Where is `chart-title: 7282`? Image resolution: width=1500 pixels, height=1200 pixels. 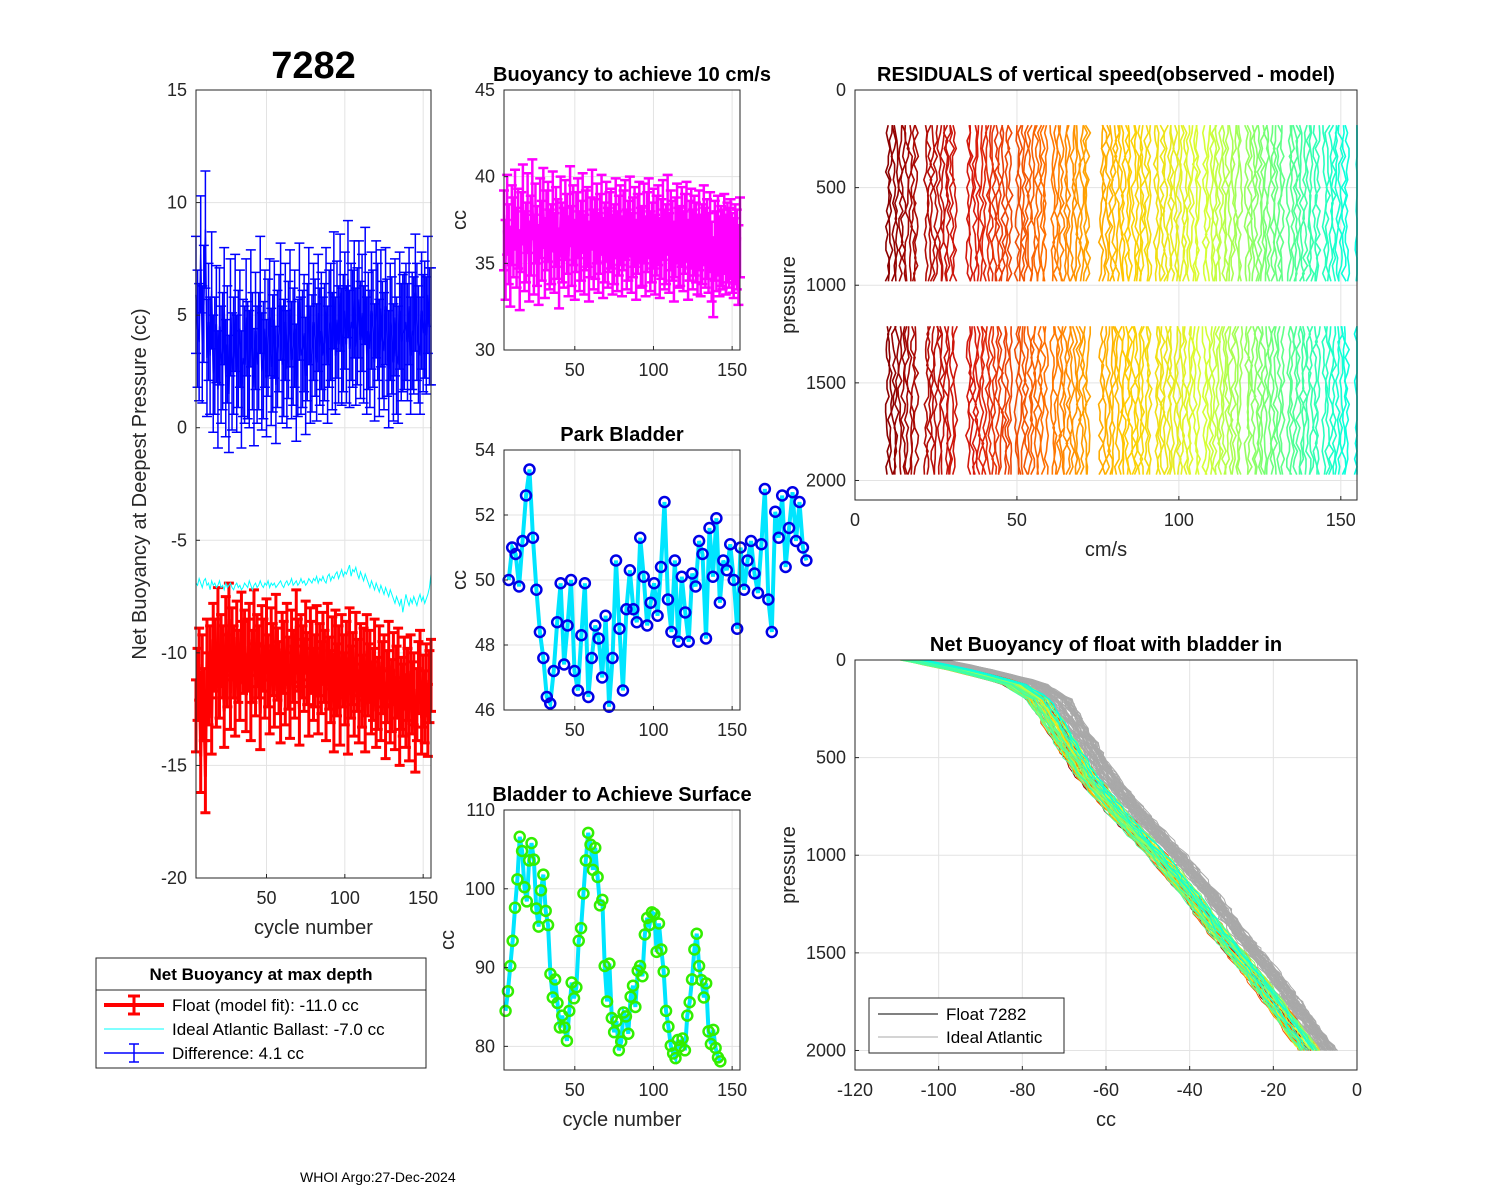 chart-title: 7282 is located at coordinates (313, 66).